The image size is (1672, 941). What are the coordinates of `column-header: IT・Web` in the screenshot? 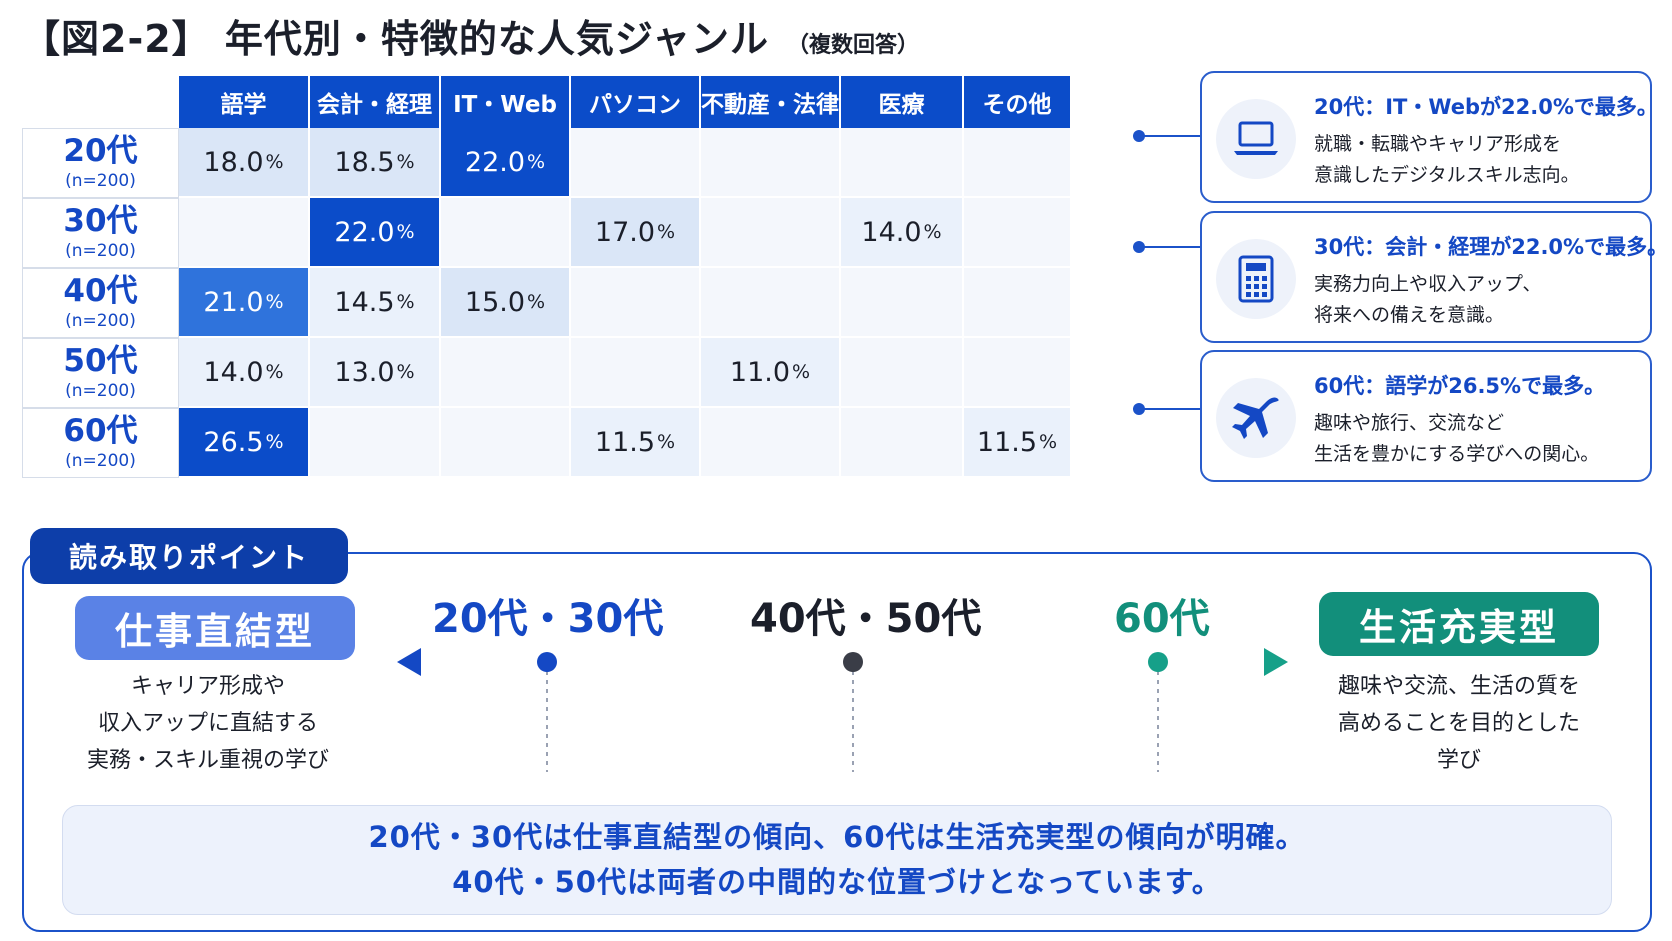 It's located at (506, 102).